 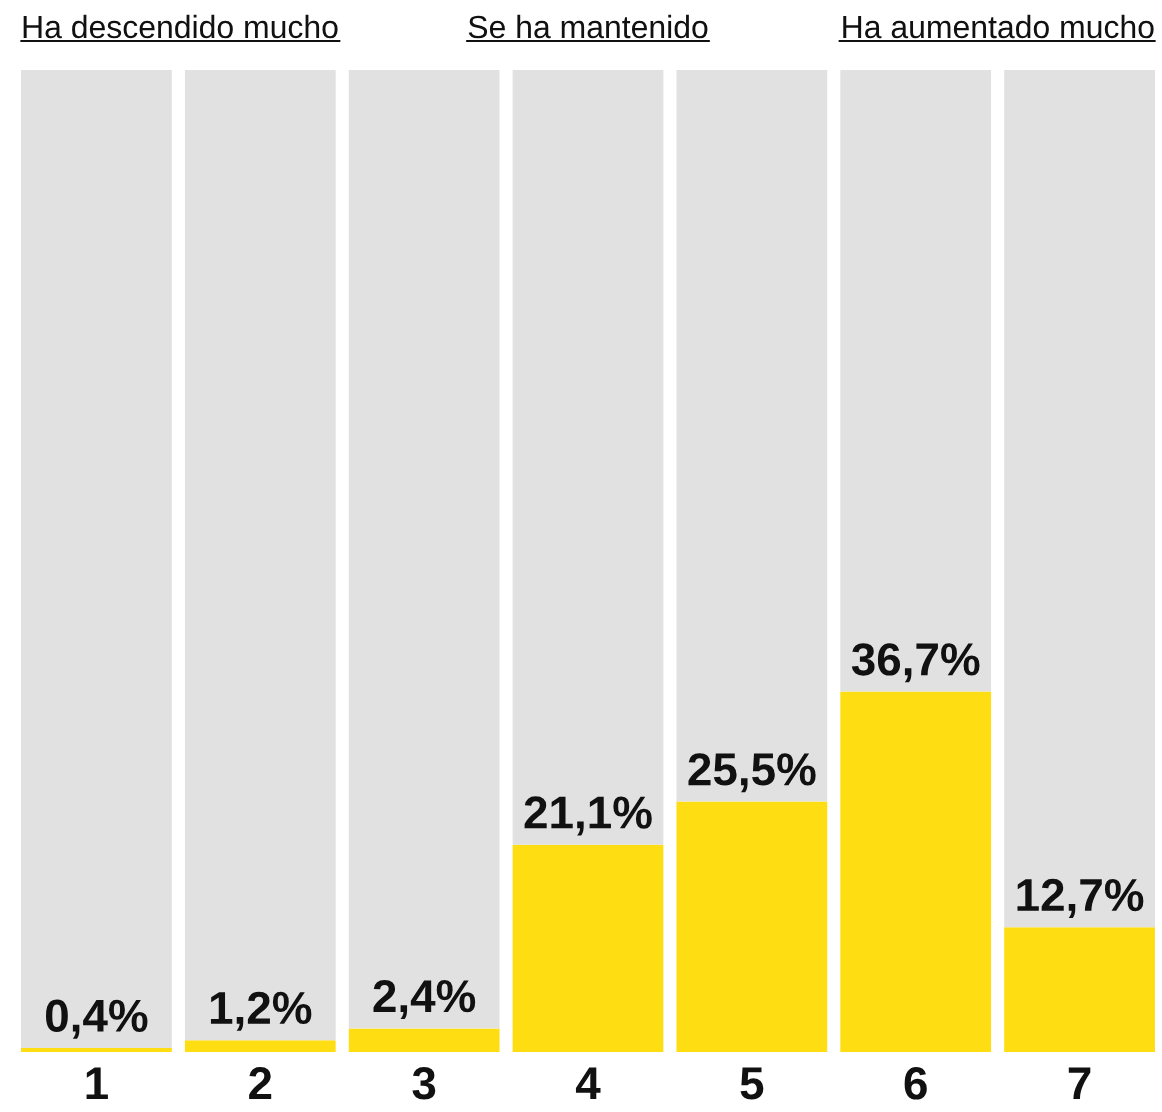 What do you see at coordinates (424, 1083) in the screenshot?
I see `x-tick-label: 3` at bounding box center [424, 1083].